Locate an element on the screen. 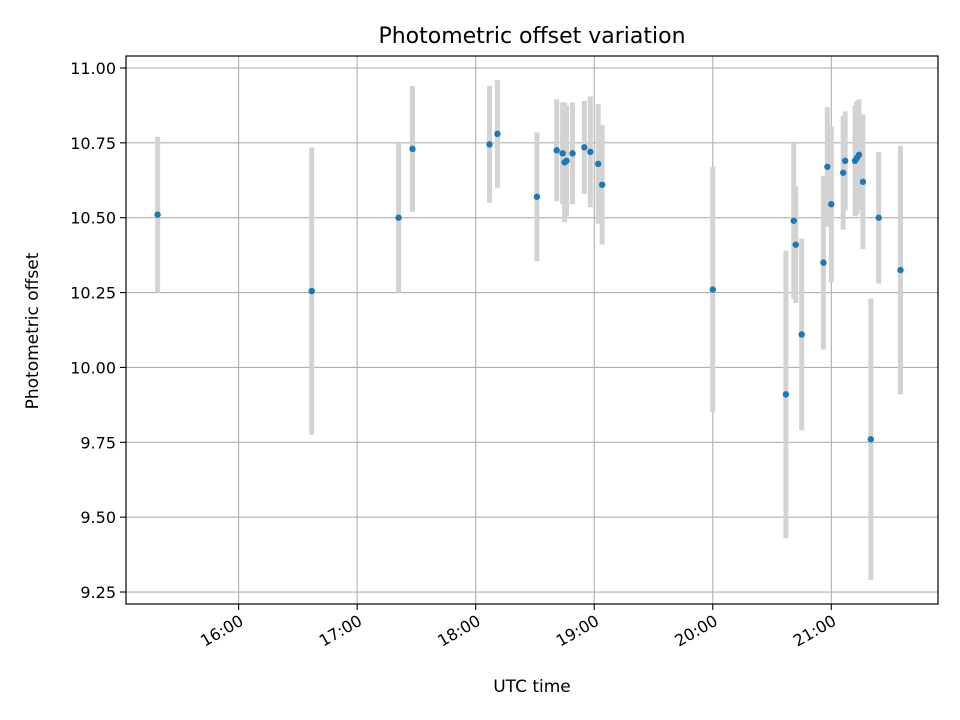  y-tick-label: 9.25 is located at coordinates (98, 592).